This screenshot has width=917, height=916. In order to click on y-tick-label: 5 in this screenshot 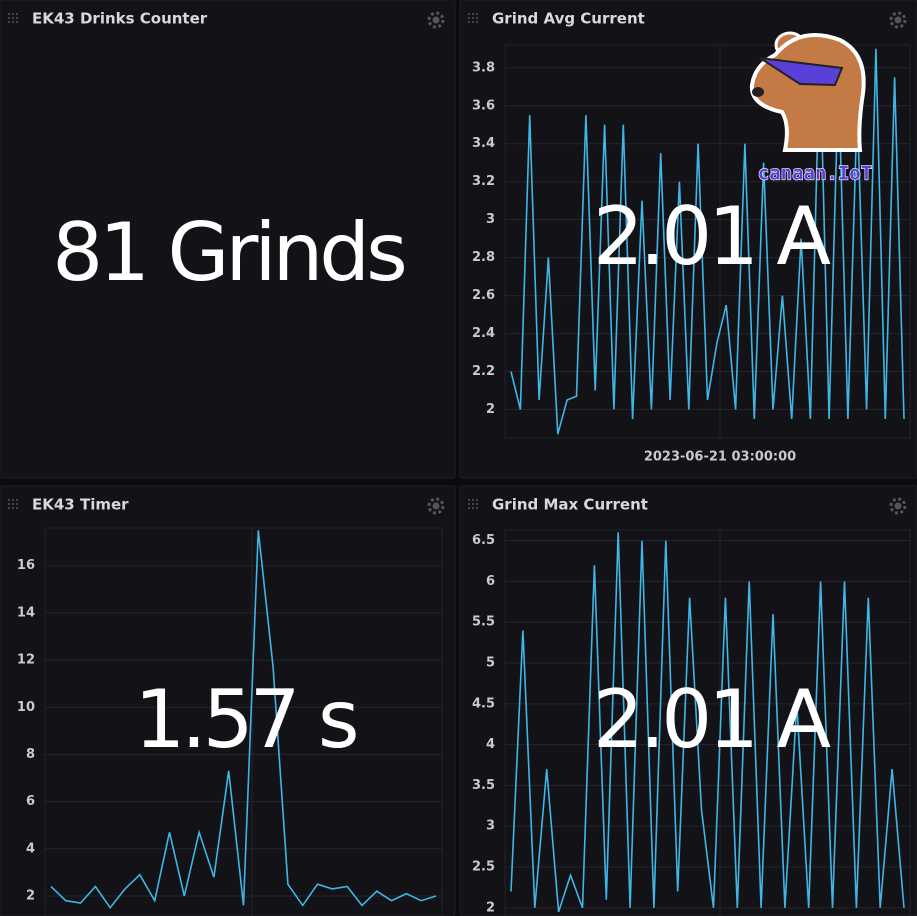, I will do `click(490, 663)`.